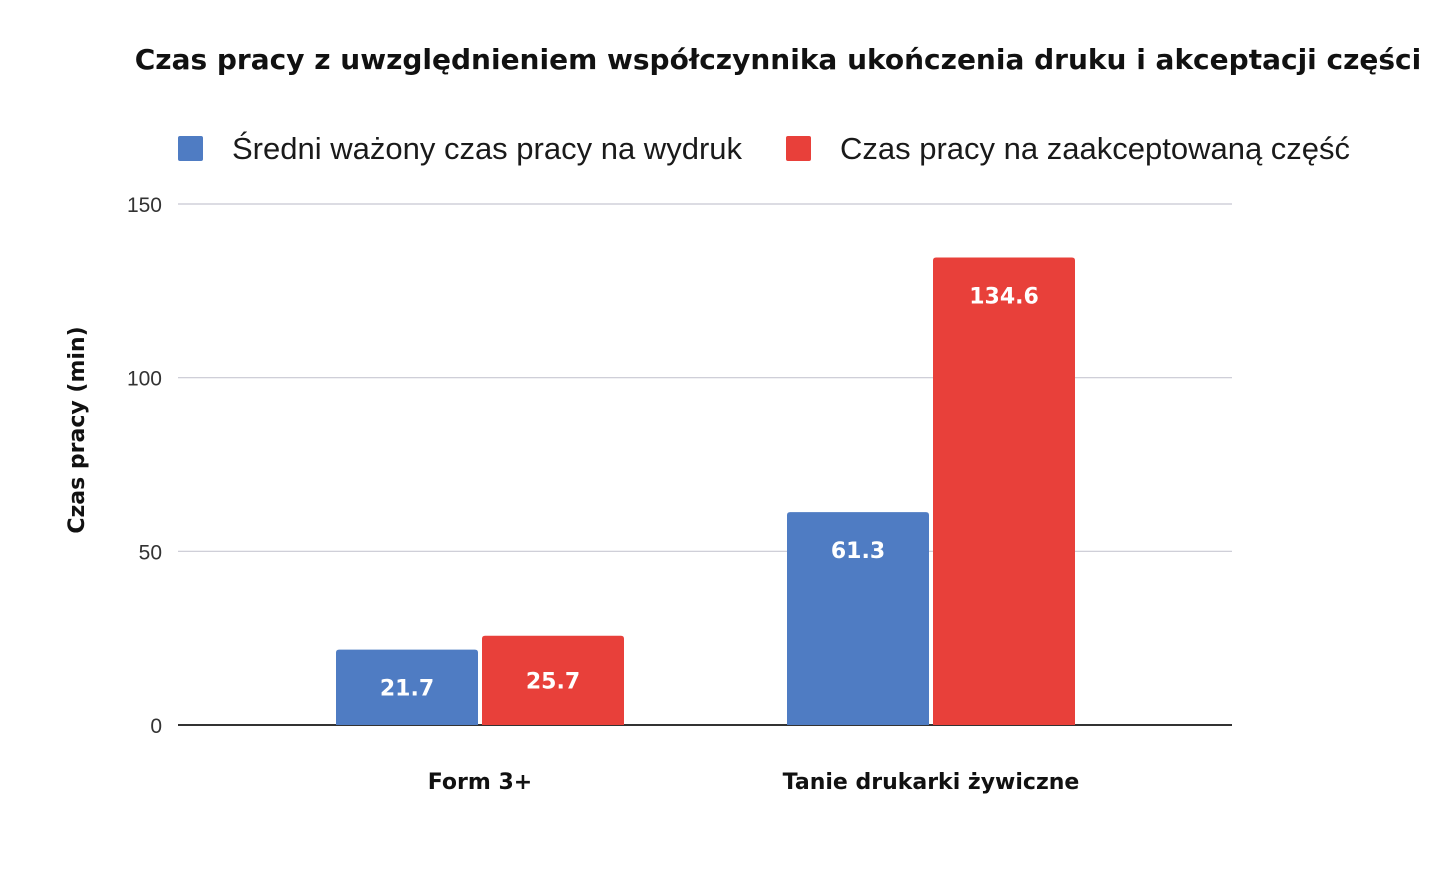 The height and width of the screenshot is (874, 1446). Describe the element at coordinates (1004, 296) in the screenshot. I see `bar-value-label: 134.6` at that location.